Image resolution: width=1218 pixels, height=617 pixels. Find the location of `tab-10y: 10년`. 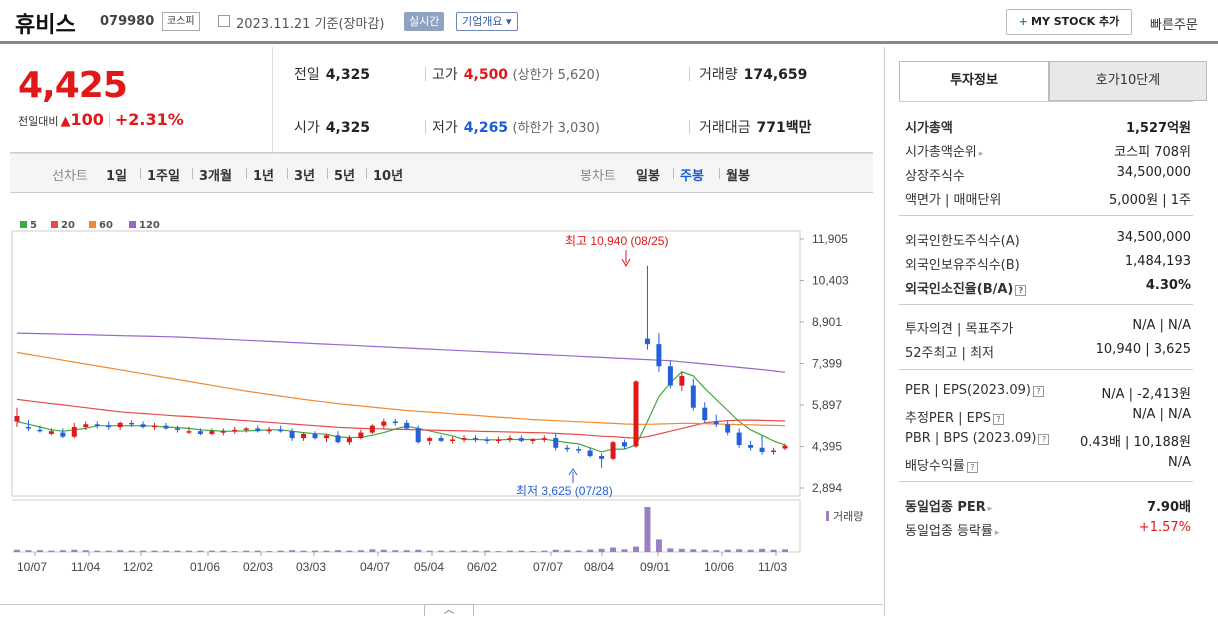

tab-10y: 10년 is located at coordinates (388, 176).